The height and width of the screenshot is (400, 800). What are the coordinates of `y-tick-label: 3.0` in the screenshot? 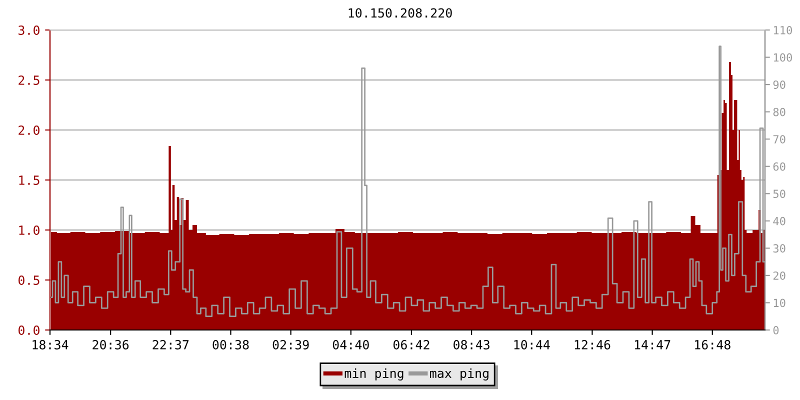 It's located at (29, 30).